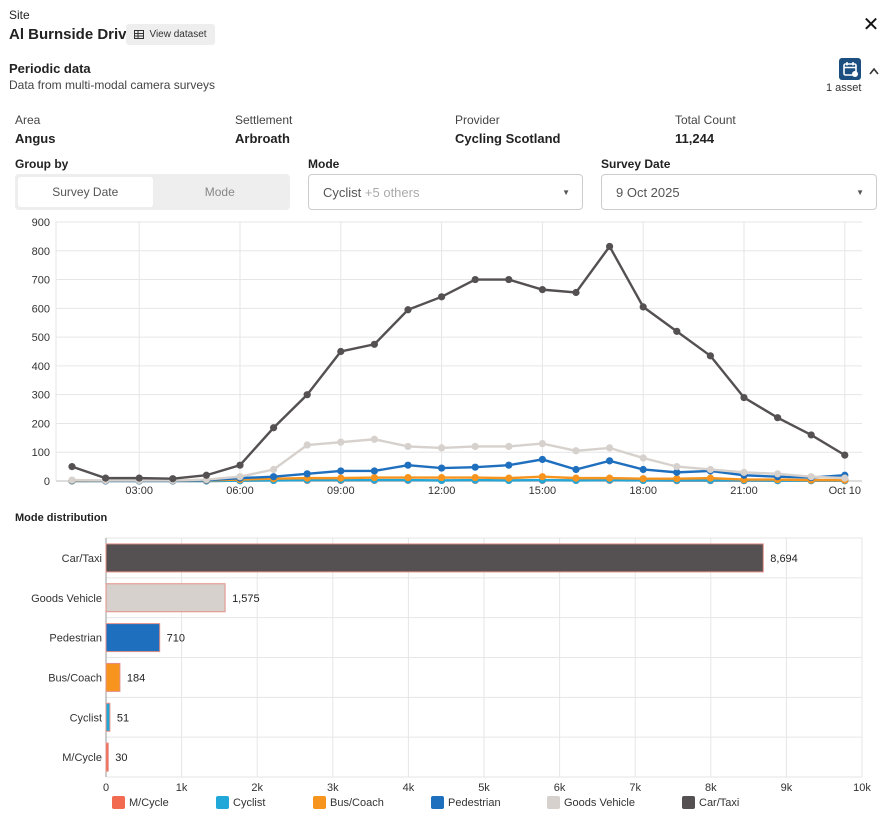 Image resolution: width=888 pixels, height=820 pixels. I want to click on bar-value-label: 710, so click(176, 639).